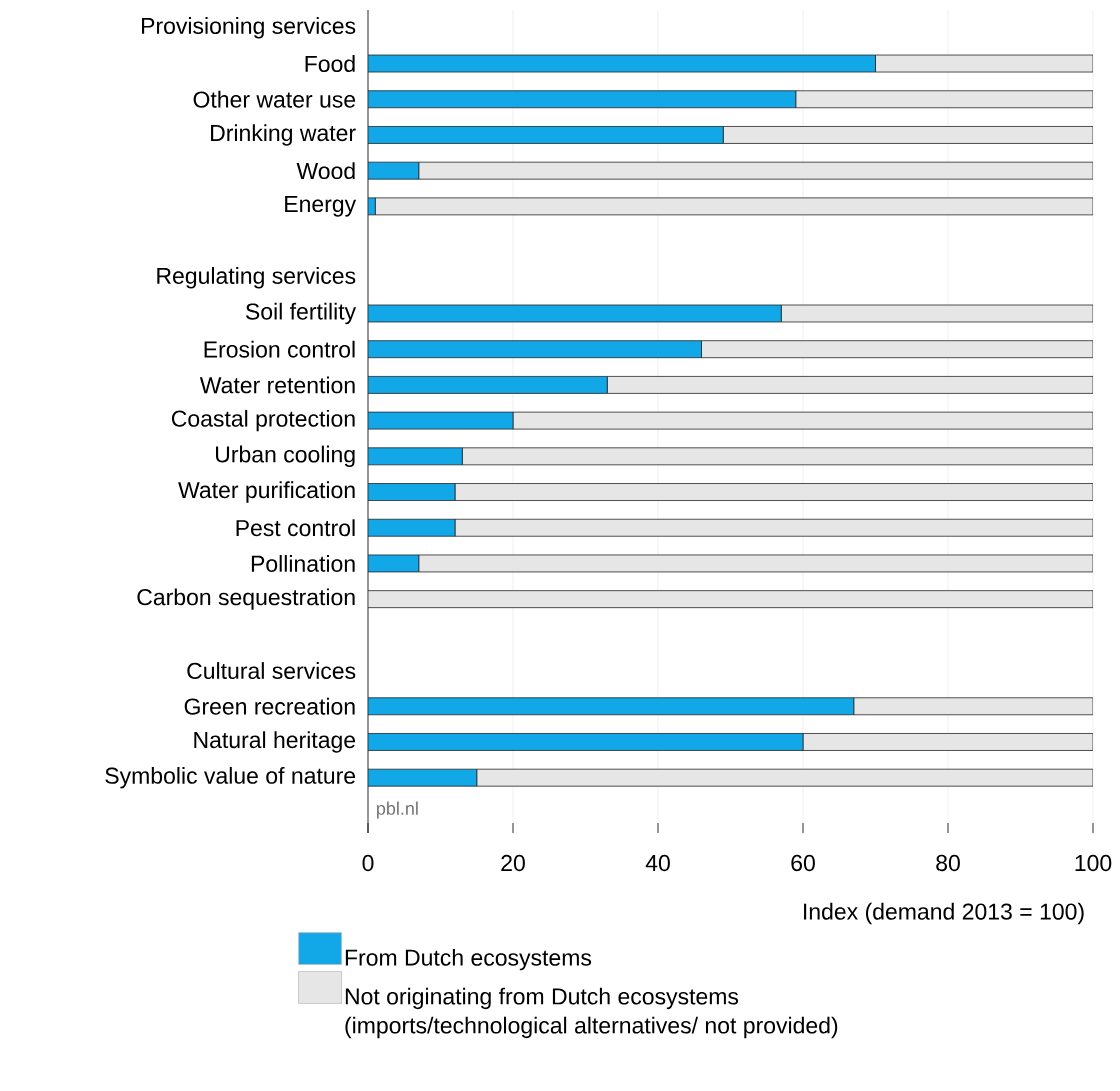 The image size is (1120, 1091). I want to click on x-axis-title: Index (demand 2013 = 100), so click(944, 913).